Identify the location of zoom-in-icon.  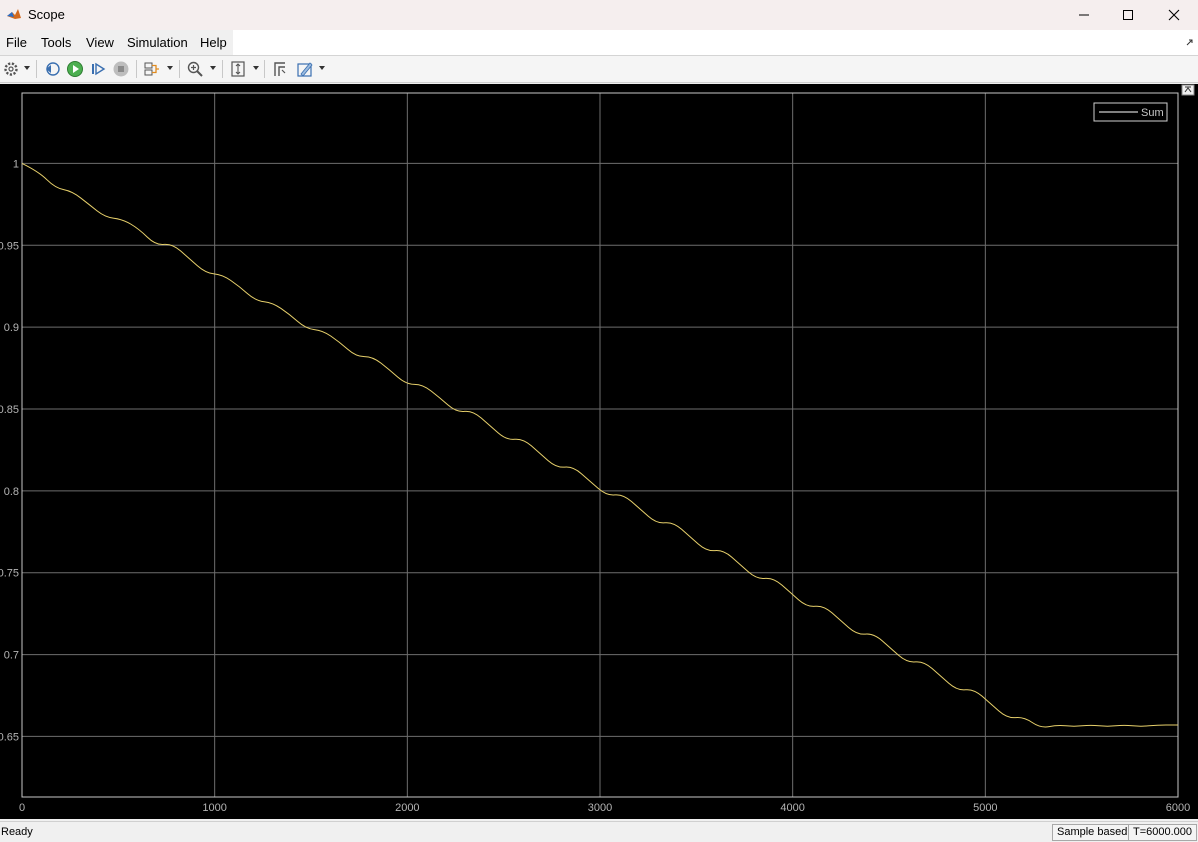
(195, 69).